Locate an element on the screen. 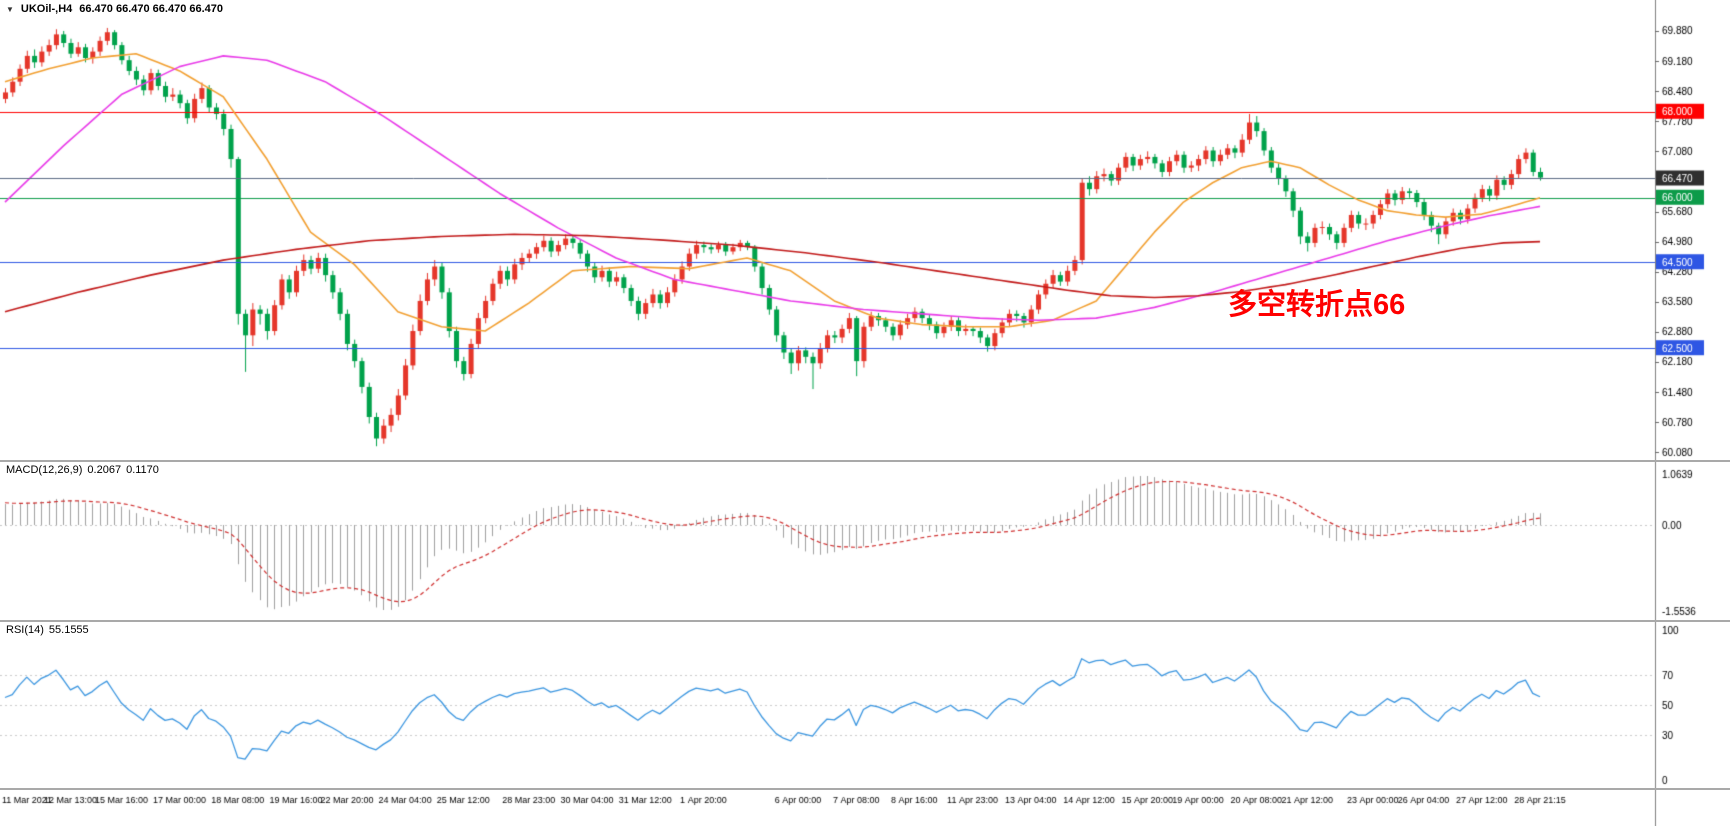 This screenshot has width=1730, height=826. ohlc-values: 66.470 66.470 66.470 66.470 is located at coordinates (151, 9).